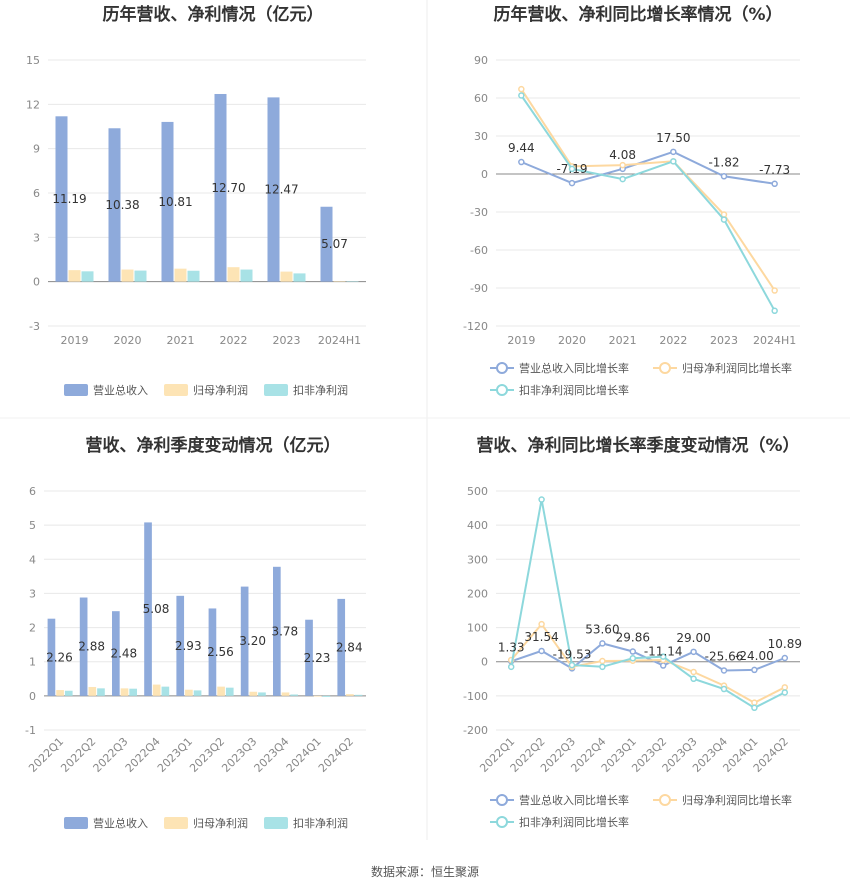 The height and width of the screenshot is (891, 850). I want to click on legend-label: 营业总收入, so click(120, 390).